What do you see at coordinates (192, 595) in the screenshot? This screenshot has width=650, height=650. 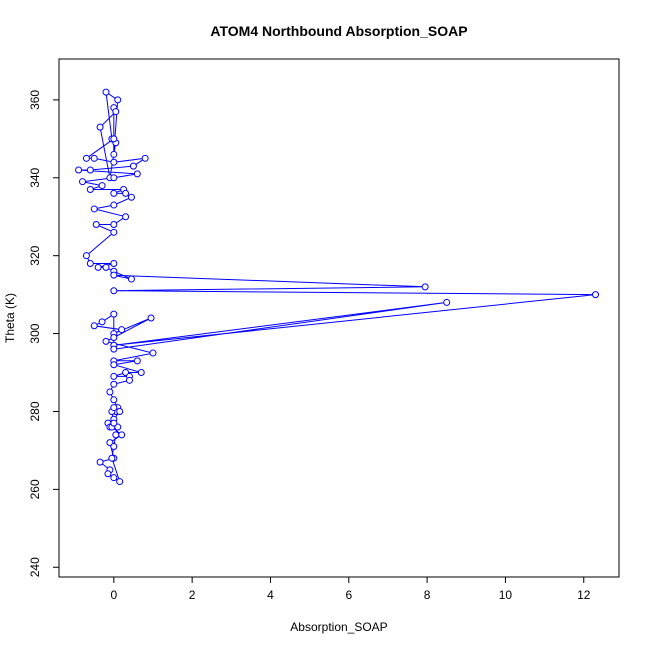 I see `x-tick-label: 2` at bounding box center [192, 595].